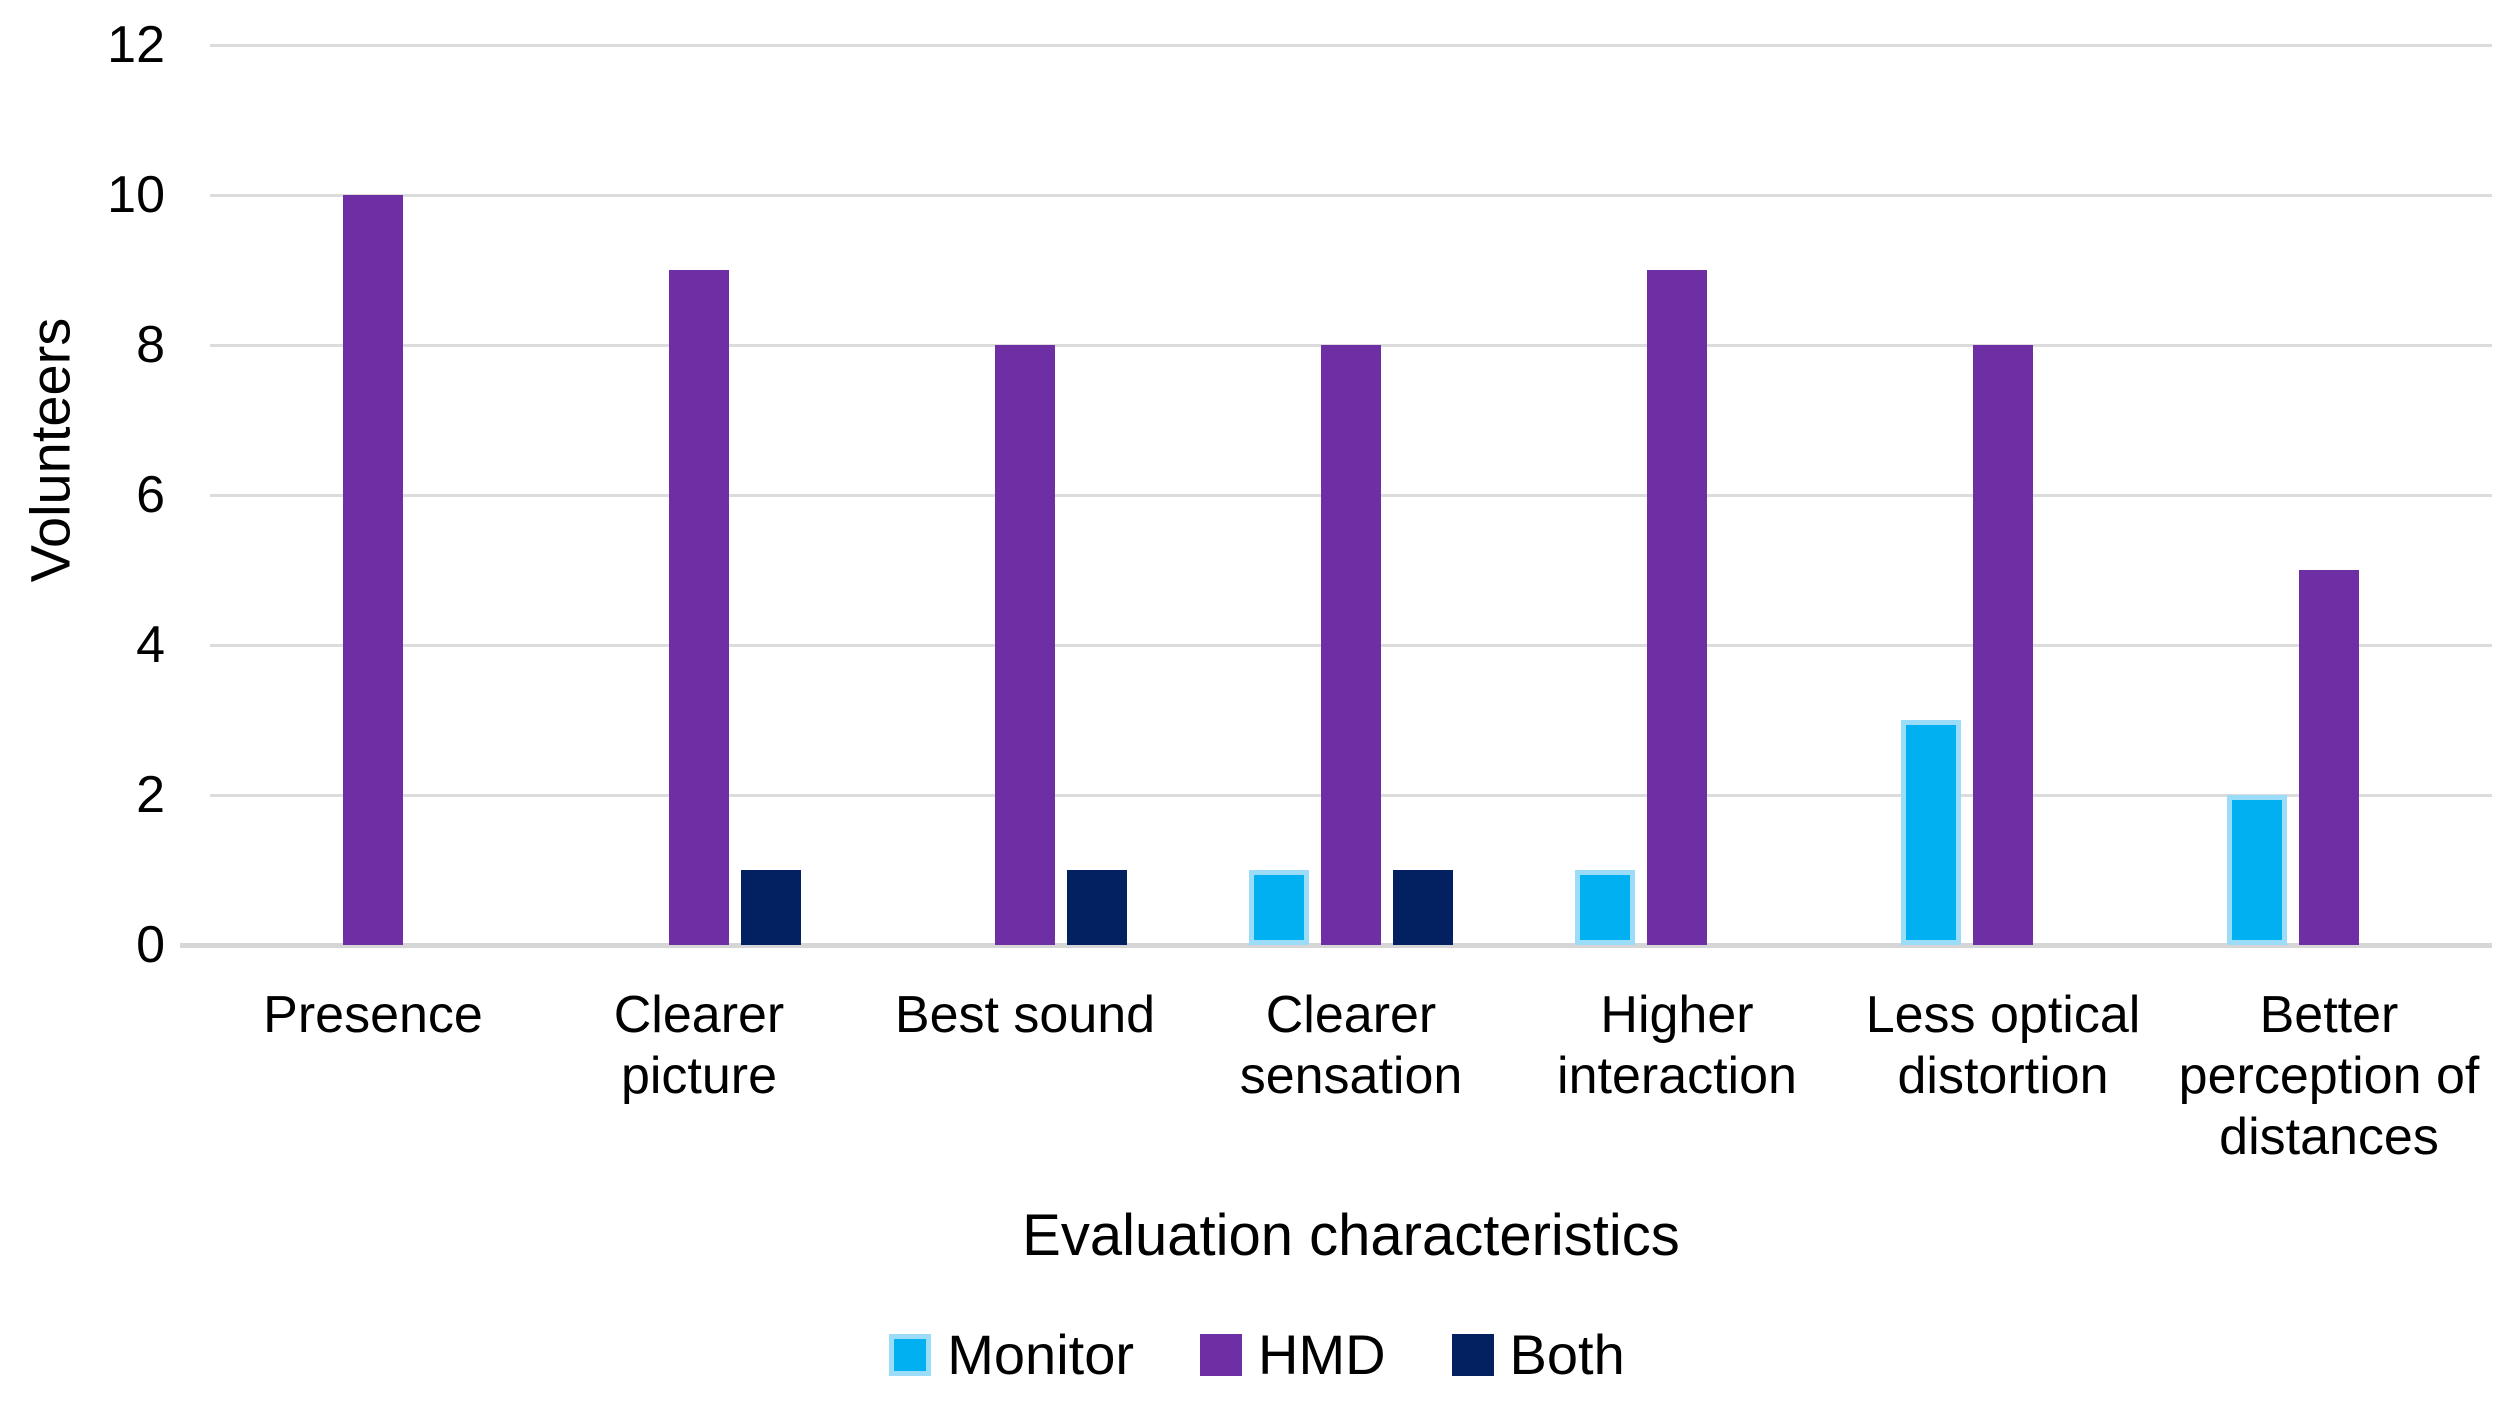 Image resolution: width=2514 pixels, height=1423 pixels. Describe the element at coordinates (373, 1015) in the screenshot. I see `x-category-label-presence: Presence` at that location.